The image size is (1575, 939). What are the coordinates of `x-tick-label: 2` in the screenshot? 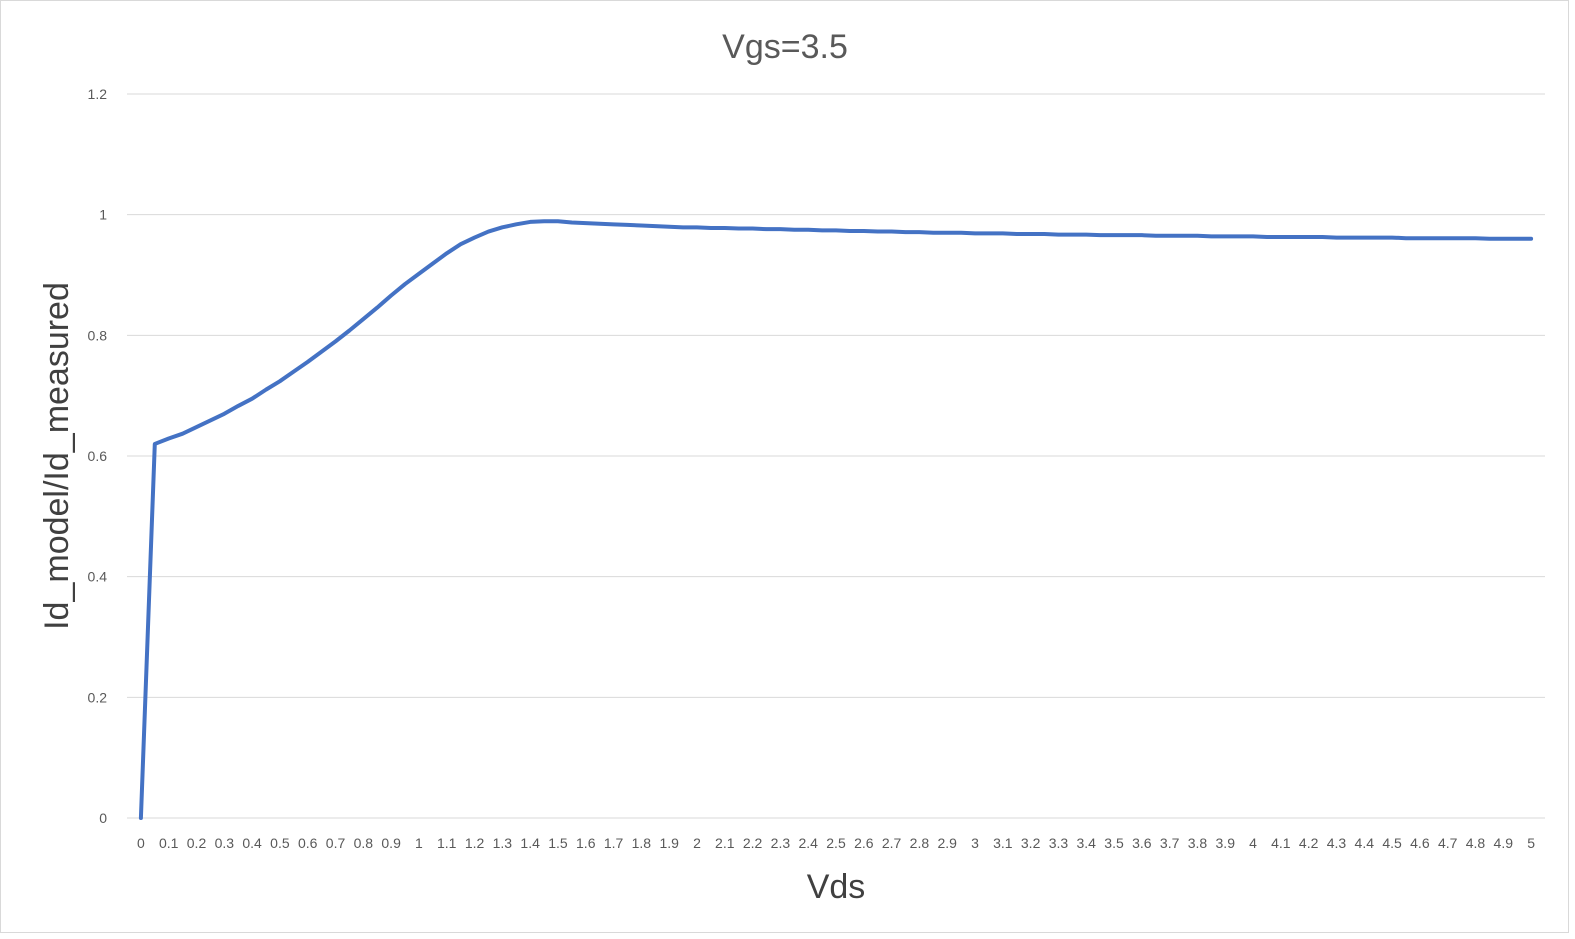 It's located at (697, 843).